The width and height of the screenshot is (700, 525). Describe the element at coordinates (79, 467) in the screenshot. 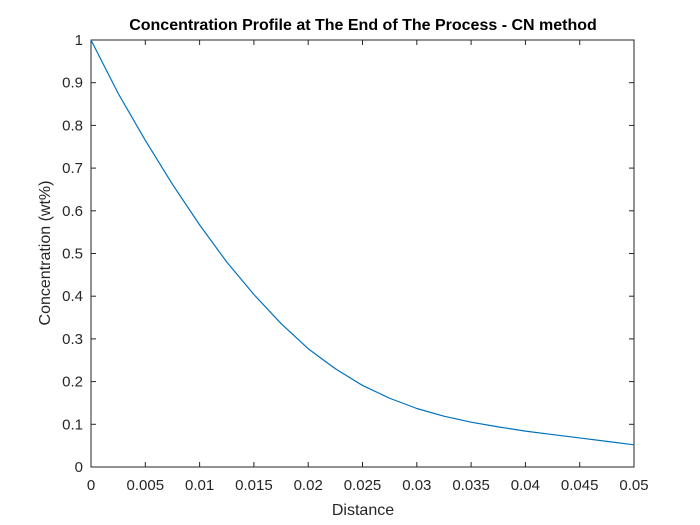

I see `y-tick-label: 0` at that location.